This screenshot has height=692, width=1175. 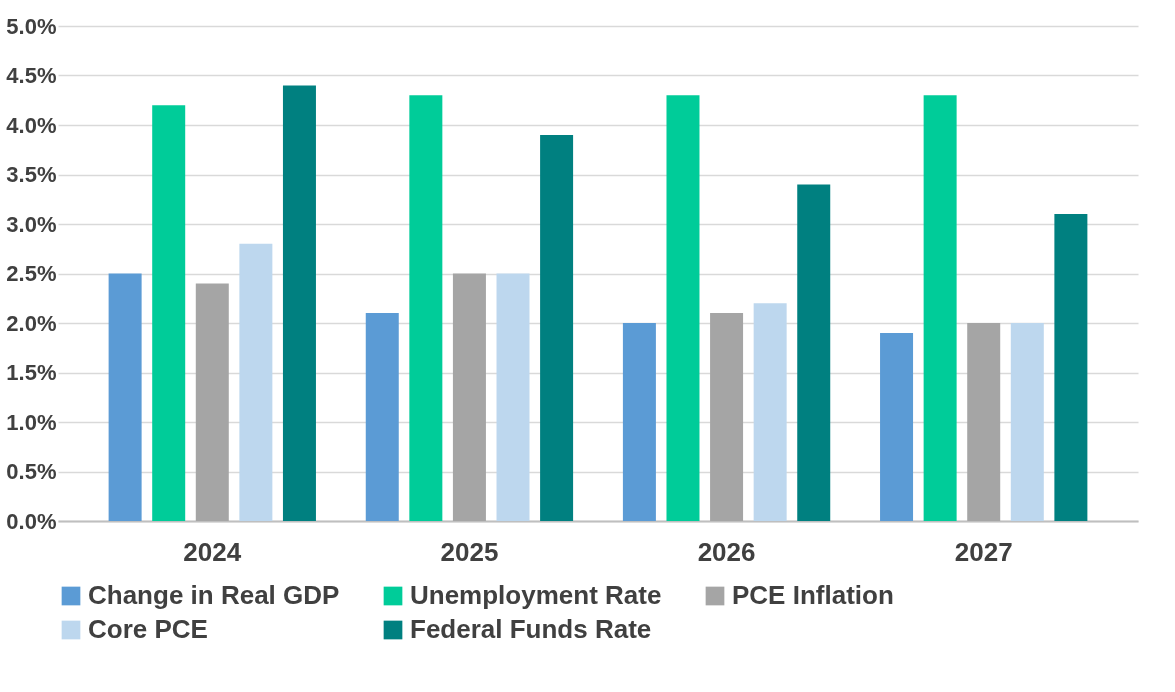 I want to click on x-tick-label: 2027, so click(x=983, y=551).